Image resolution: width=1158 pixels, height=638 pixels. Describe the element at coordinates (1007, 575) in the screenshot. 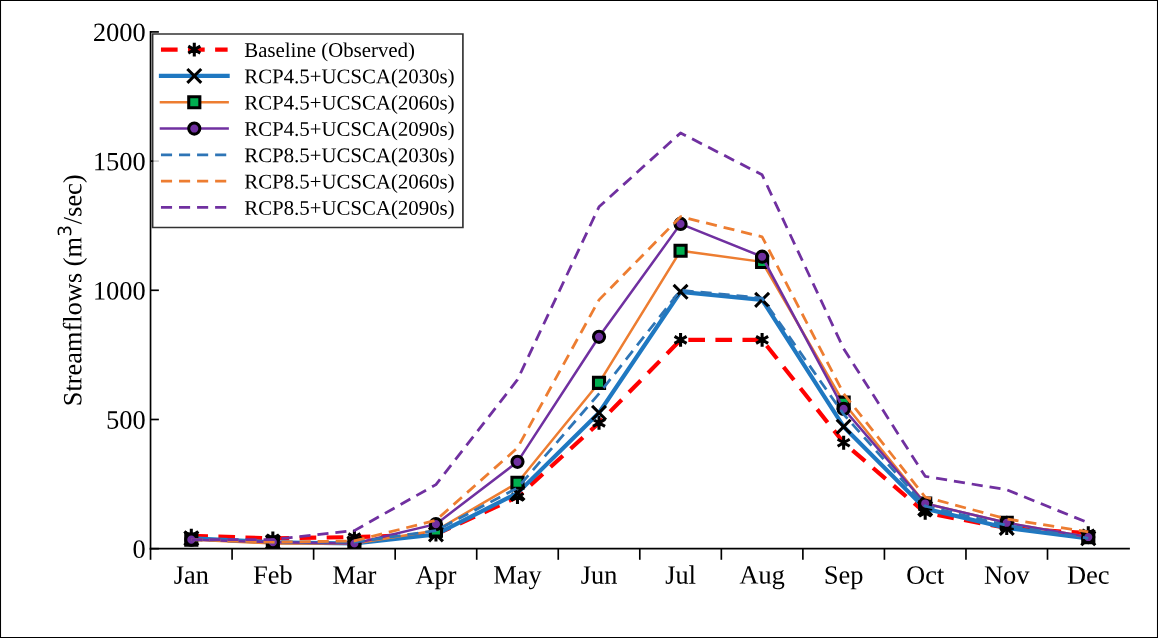

I see `x-tick-label: Nov` at that location.